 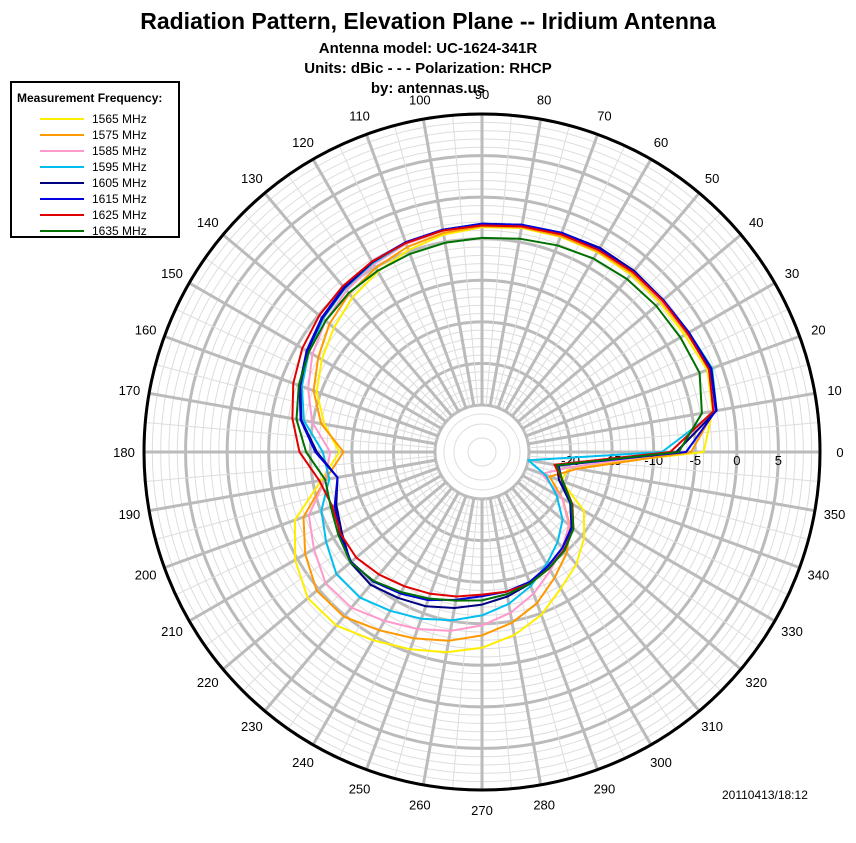 What do you see at coordinates (420, 99) in the screenshot?
I see `angle-tick-label: 100` at bounding box center [420, 99].